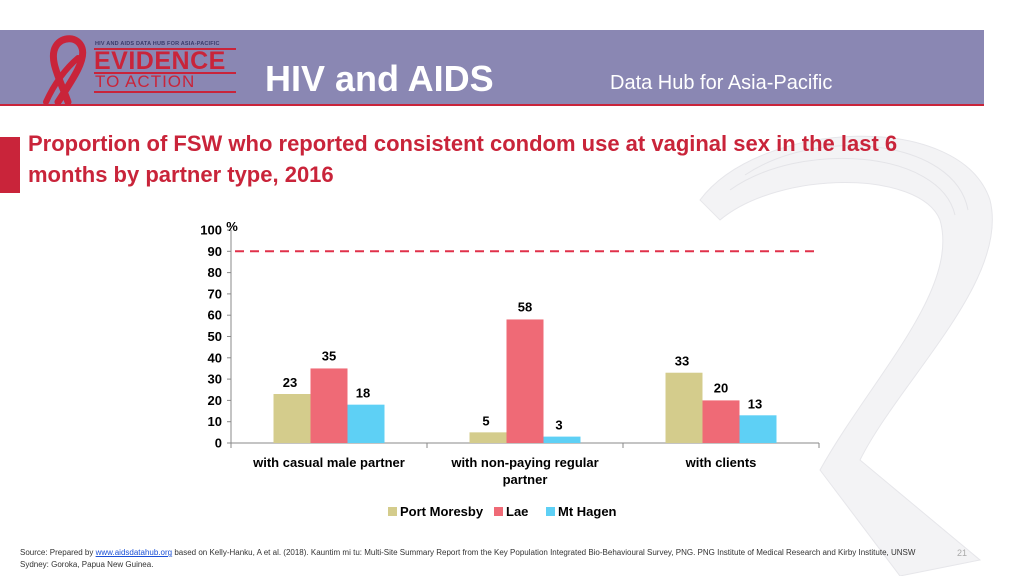  I want to click on title-accent-bar, so click(10, 165).